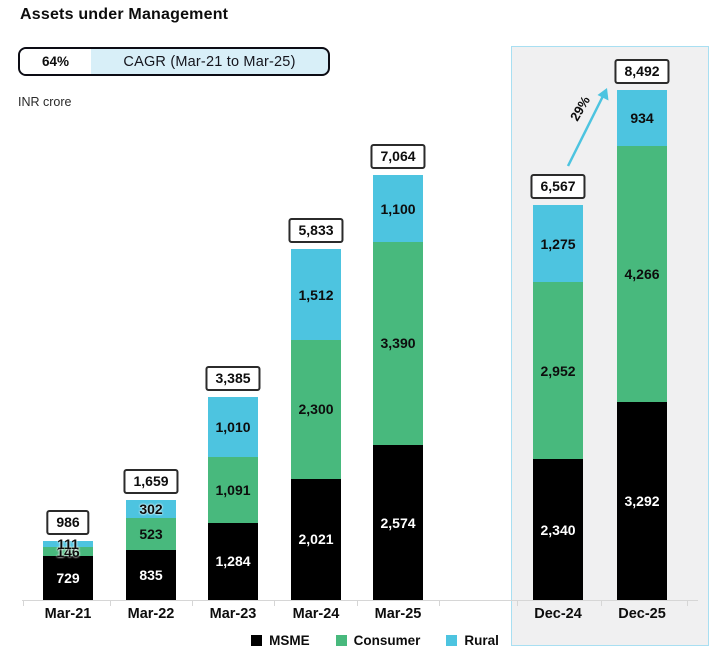  I want to click on segment-msme: 2,021, so click(316, 539).